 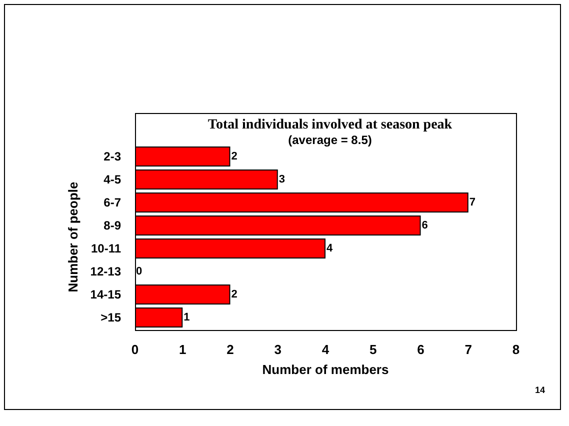 I want to click on x-tick-label: 3, so click(x=278, y=349).